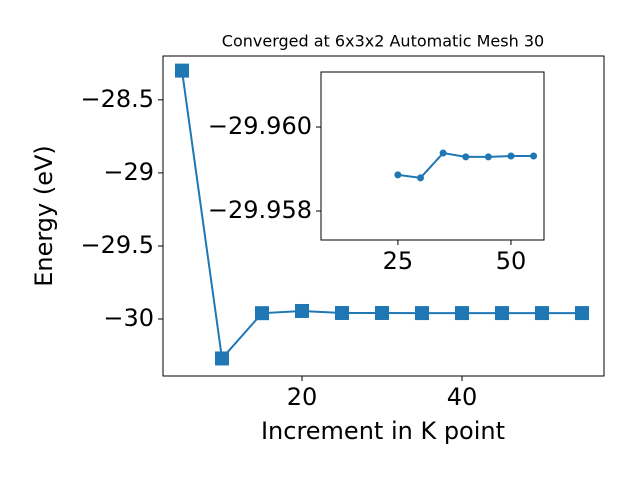 Image resolution: width=640 pixels, height=480 pixels. What do you see at coordinates (117, 99) in the screenshot?
I see `y-tick-label: −28.5` at bounding box center [117, 99].